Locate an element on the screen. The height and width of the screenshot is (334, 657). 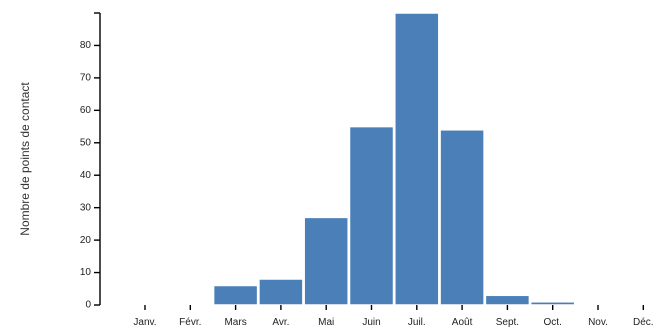
y-tick-label: 80 is located at coordinates (86, 45).